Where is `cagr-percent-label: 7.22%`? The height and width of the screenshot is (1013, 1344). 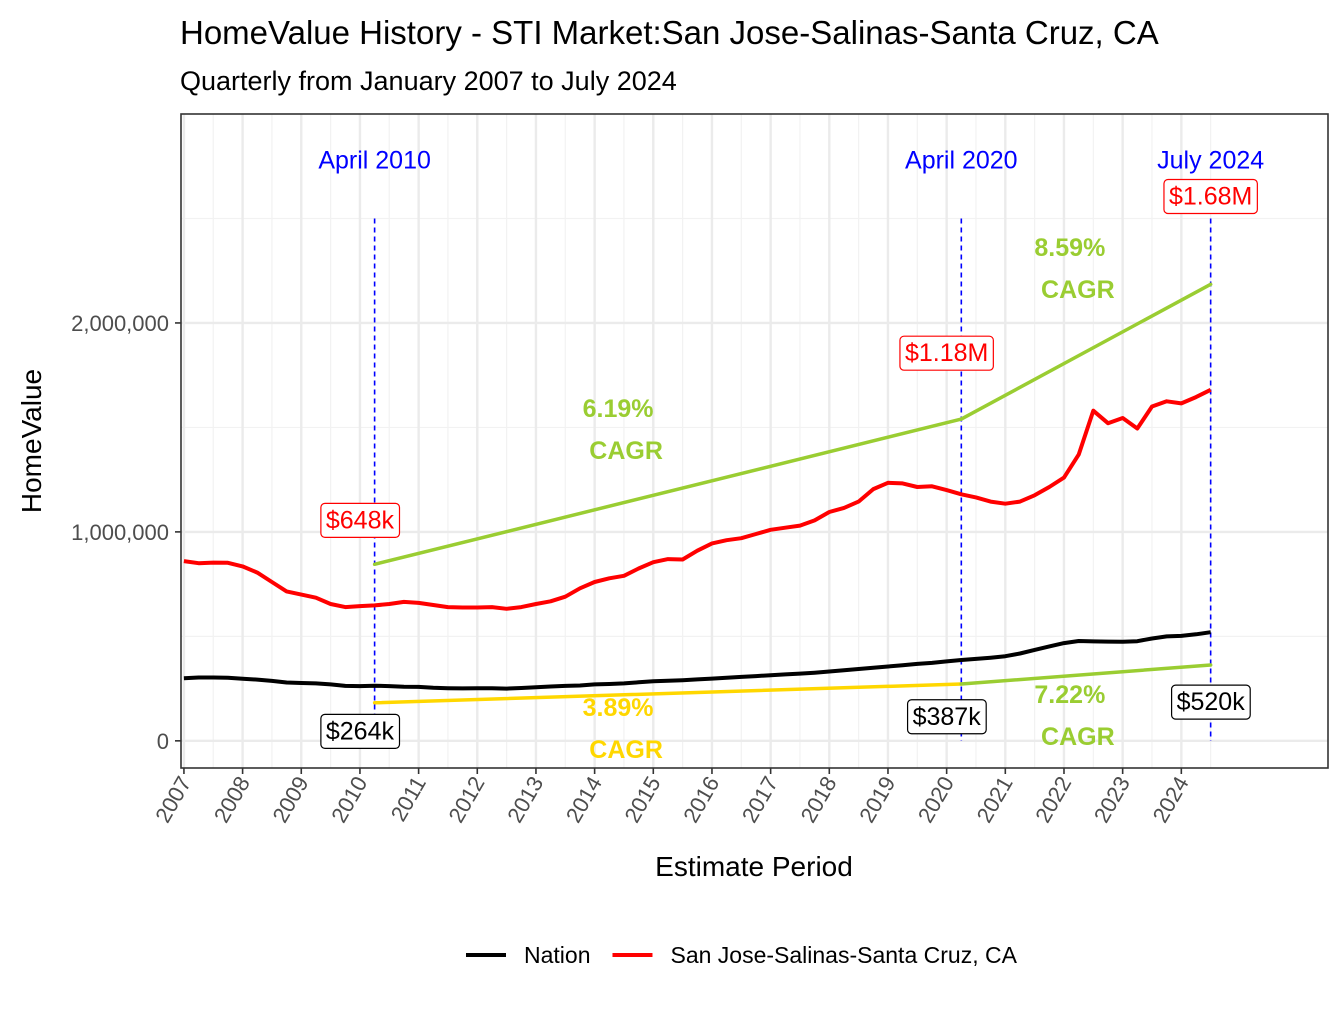 cagr-percent-label: 7.22% is located at coordinates (1069, 695).